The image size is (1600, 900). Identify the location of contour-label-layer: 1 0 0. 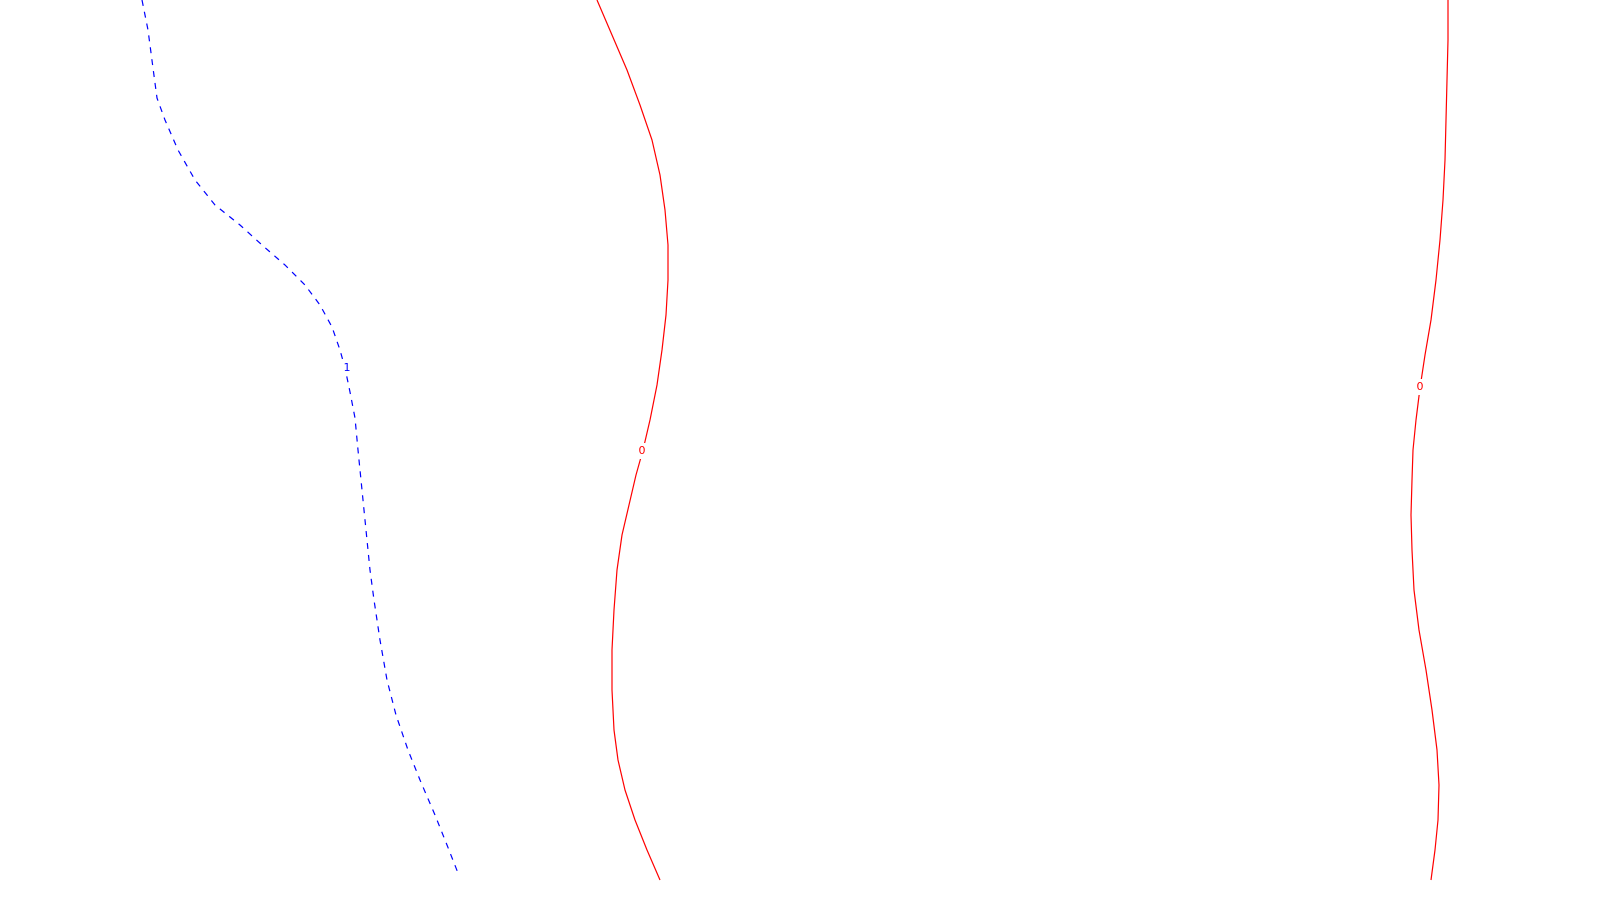
(883, 409).